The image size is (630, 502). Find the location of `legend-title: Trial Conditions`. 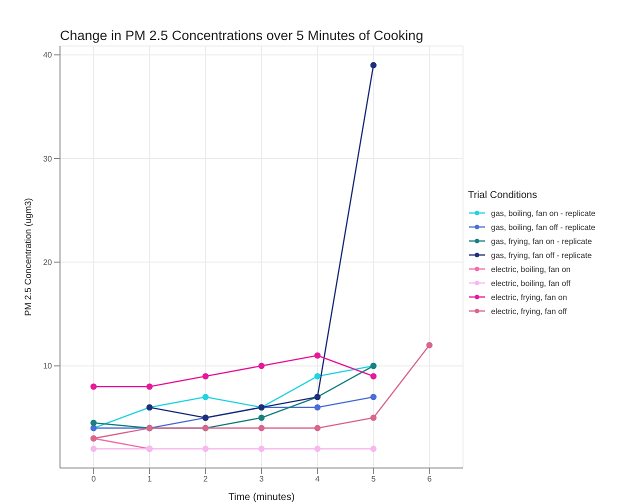

legend-title: Trial Conditions is located at coordinates (503, 195).